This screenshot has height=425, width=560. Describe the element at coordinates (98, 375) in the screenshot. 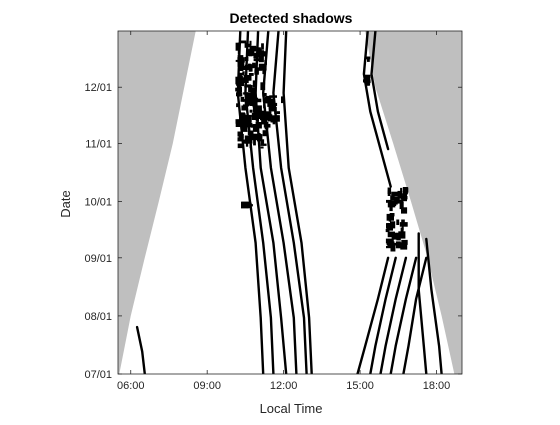

I see `y-tick-label: 07/01` at that location.